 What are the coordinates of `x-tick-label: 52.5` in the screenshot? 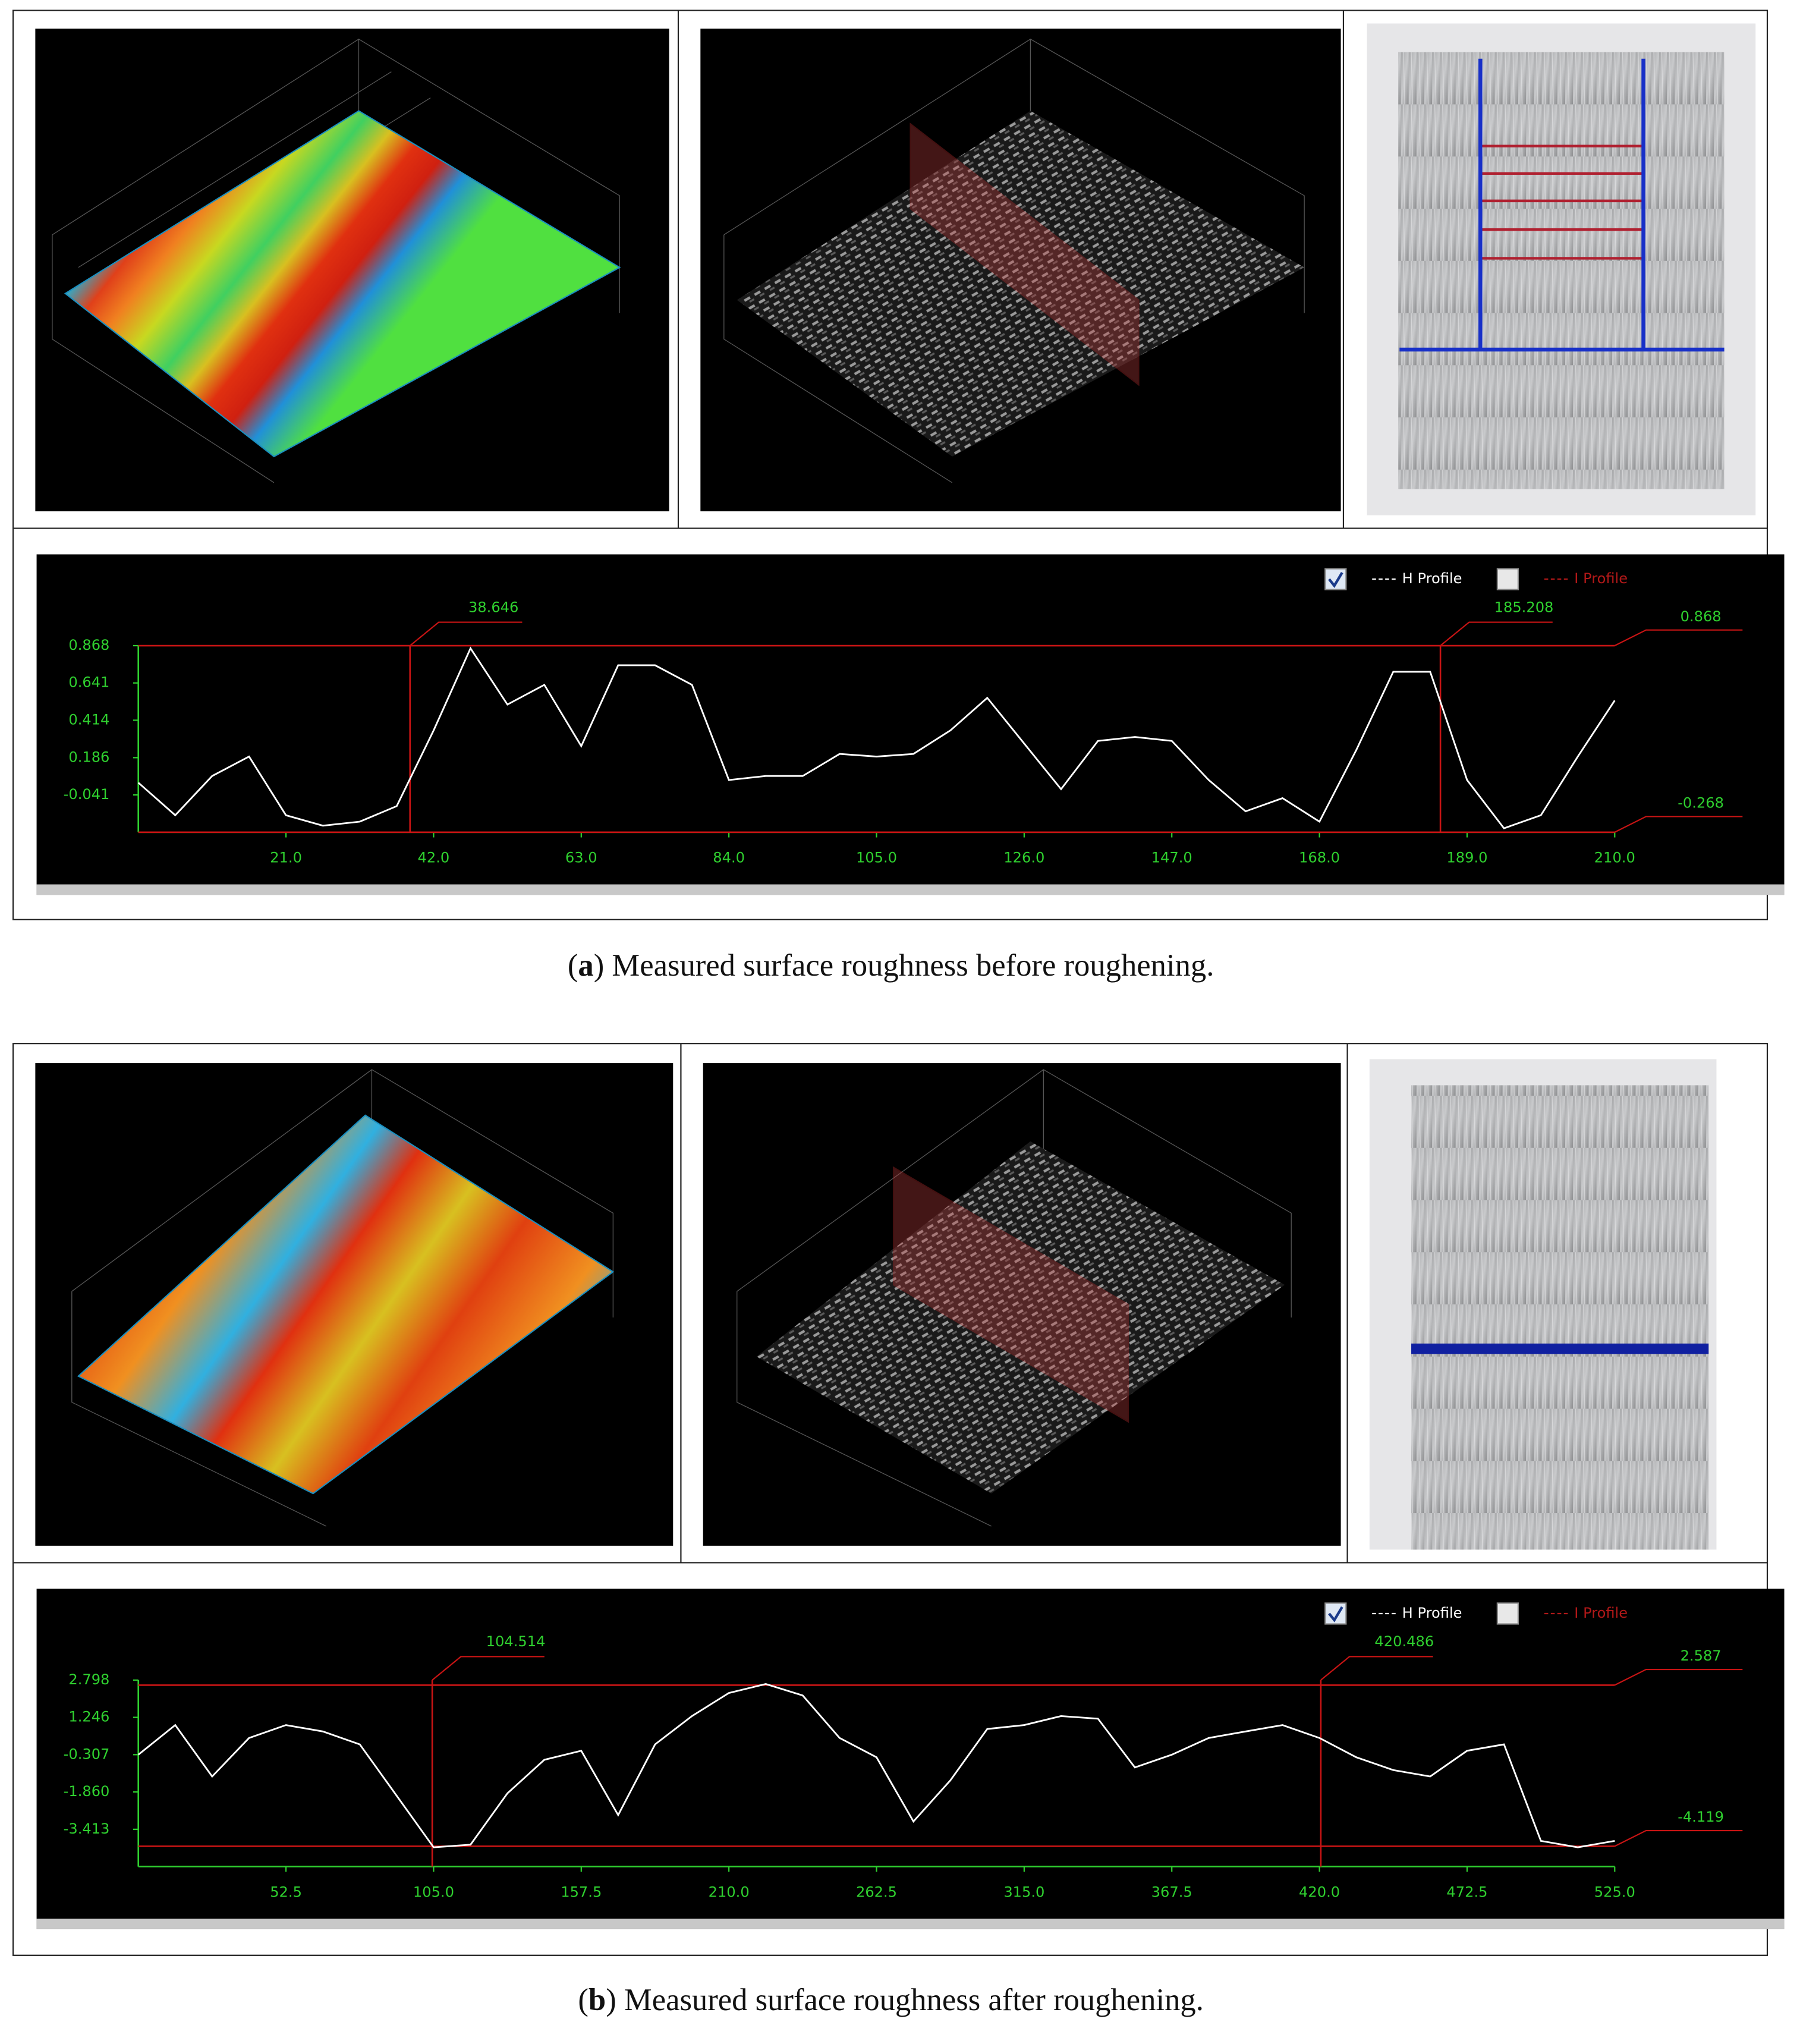 It's located at (286, 1891).